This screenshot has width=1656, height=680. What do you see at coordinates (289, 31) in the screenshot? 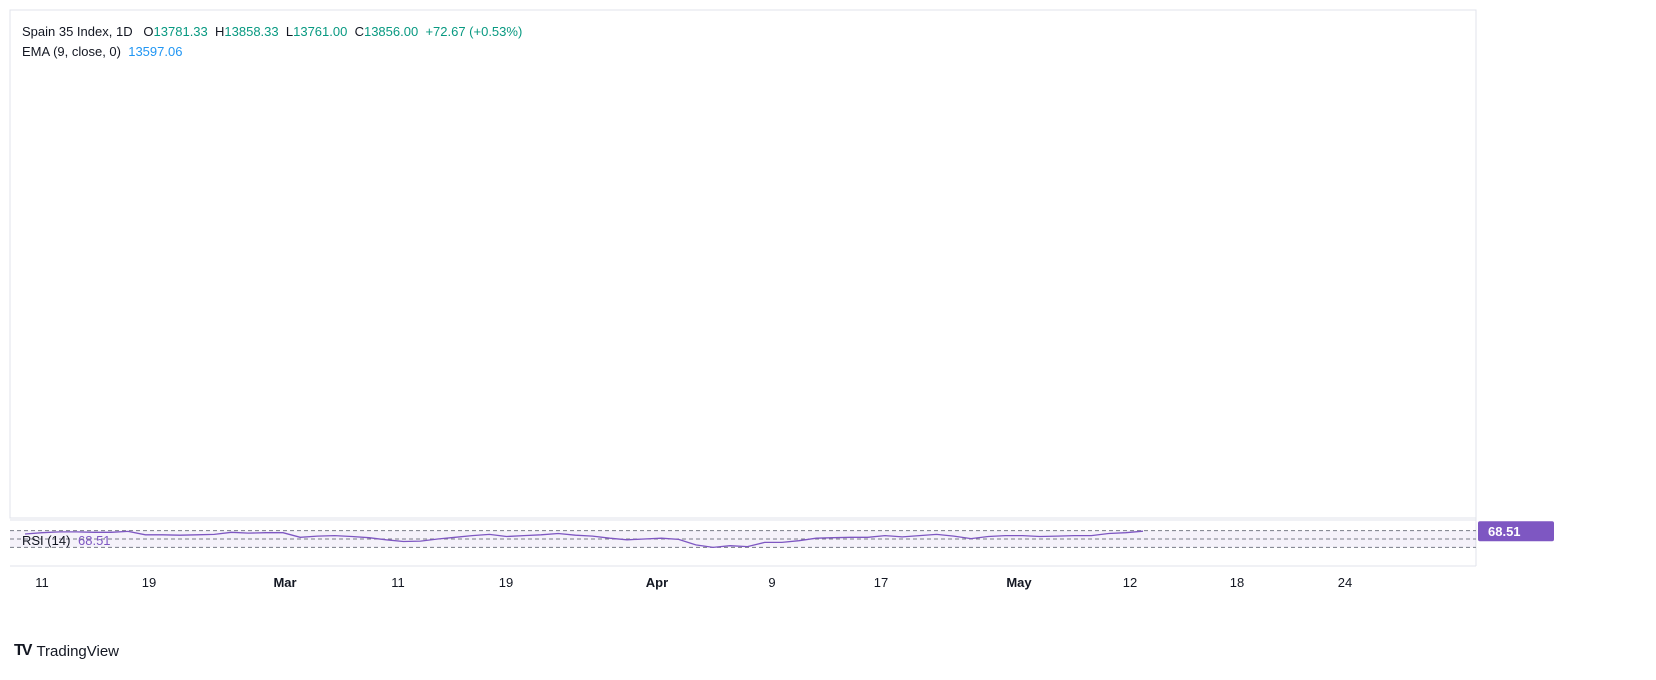
I see `low-label: L` at bounding box center [289, 31].